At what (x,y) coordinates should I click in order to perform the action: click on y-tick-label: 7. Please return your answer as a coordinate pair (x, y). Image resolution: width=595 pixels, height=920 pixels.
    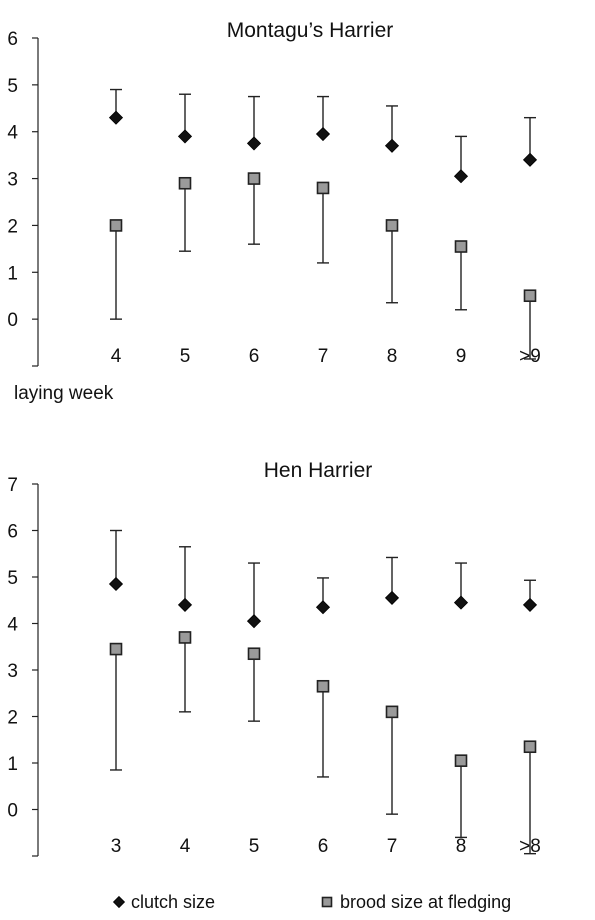
    Looking at the image, I should click on (12, 485).